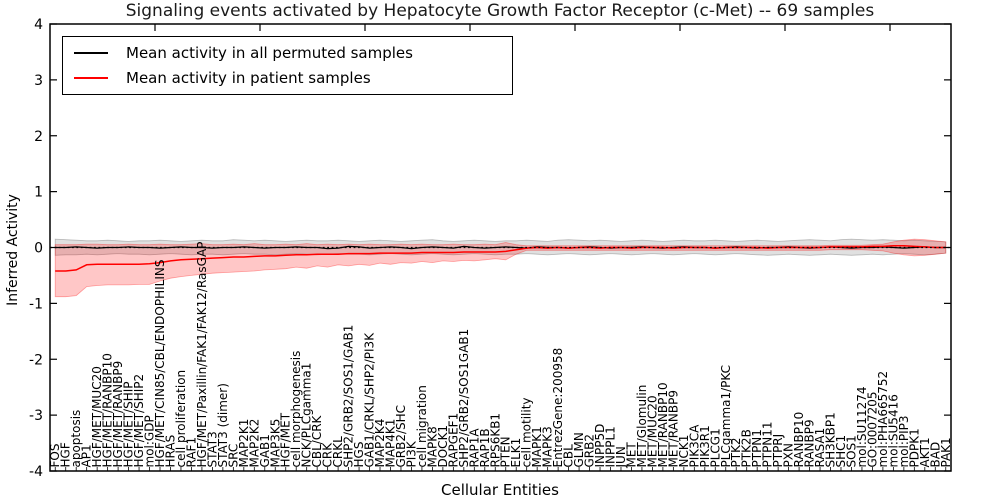 The image size is (1000, 500). What do you see at coordinates (789, 455) in the screenshot?
I see `x-category-label: PXN` at bounding box center [789, 455].